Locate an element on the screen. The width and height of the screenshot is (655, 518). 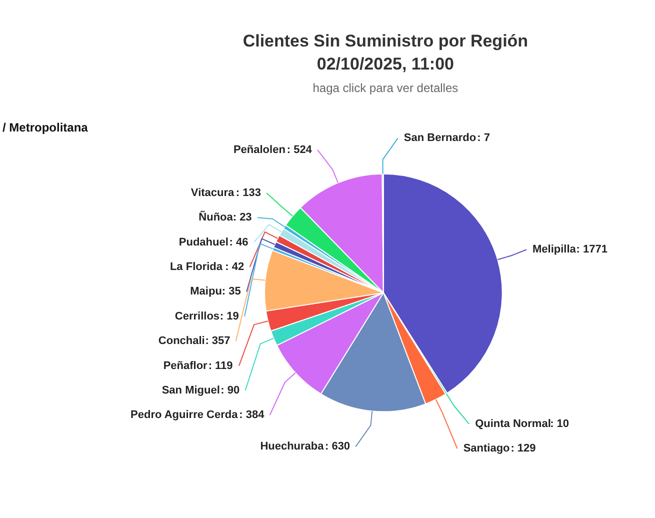
slice-label: Conchali is located at coordinates (181, 341).